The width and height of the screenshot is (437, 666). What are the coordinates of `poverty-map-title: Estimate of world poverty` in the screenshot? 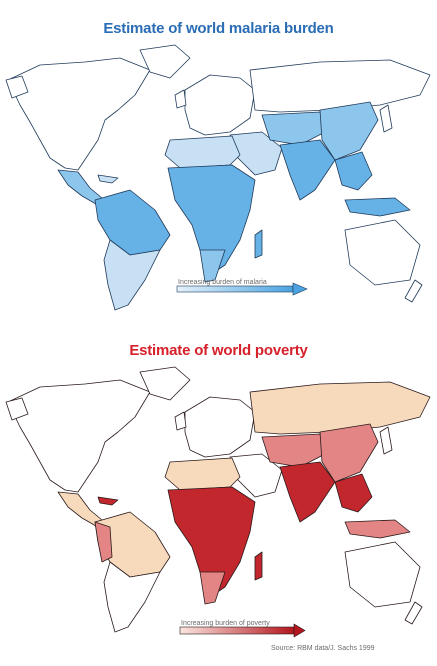 It's located at (218, 350).